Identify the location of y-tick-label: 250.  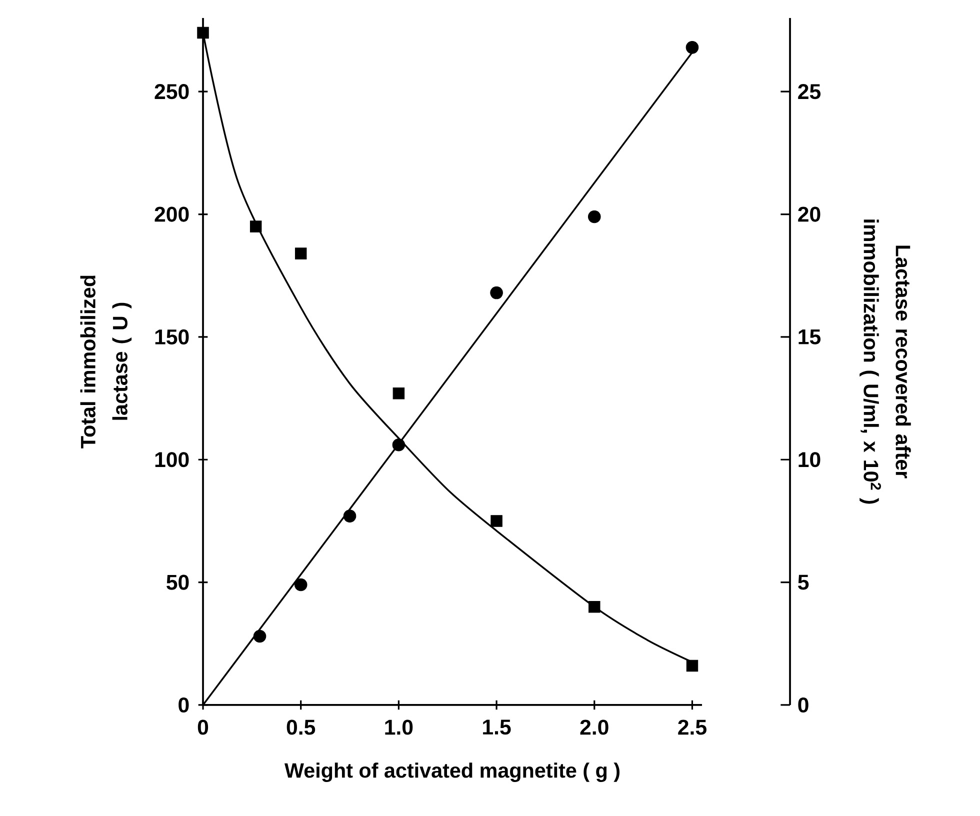
(171, 92).